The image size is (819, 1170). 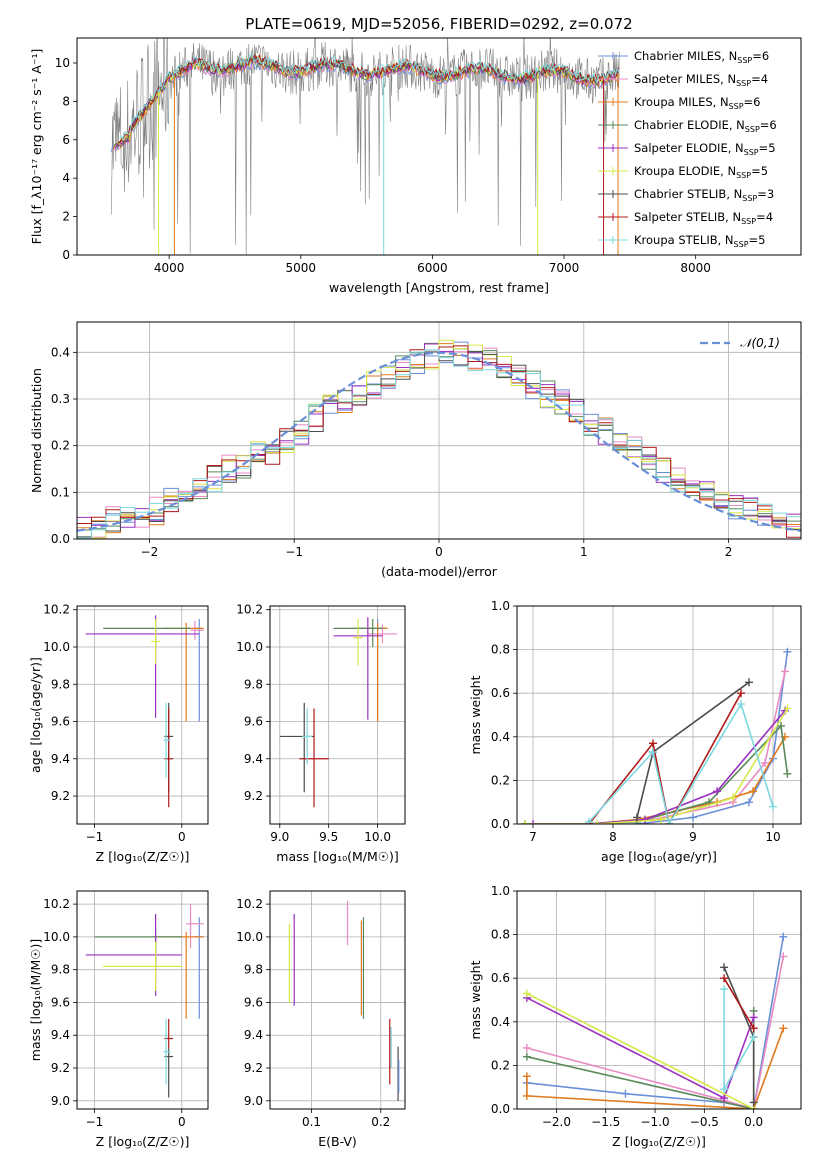 What do you see at coordinates (60, 539) in the screenshot?
I see `y-tick-label: 0.0` at bounding box center [60, 539].